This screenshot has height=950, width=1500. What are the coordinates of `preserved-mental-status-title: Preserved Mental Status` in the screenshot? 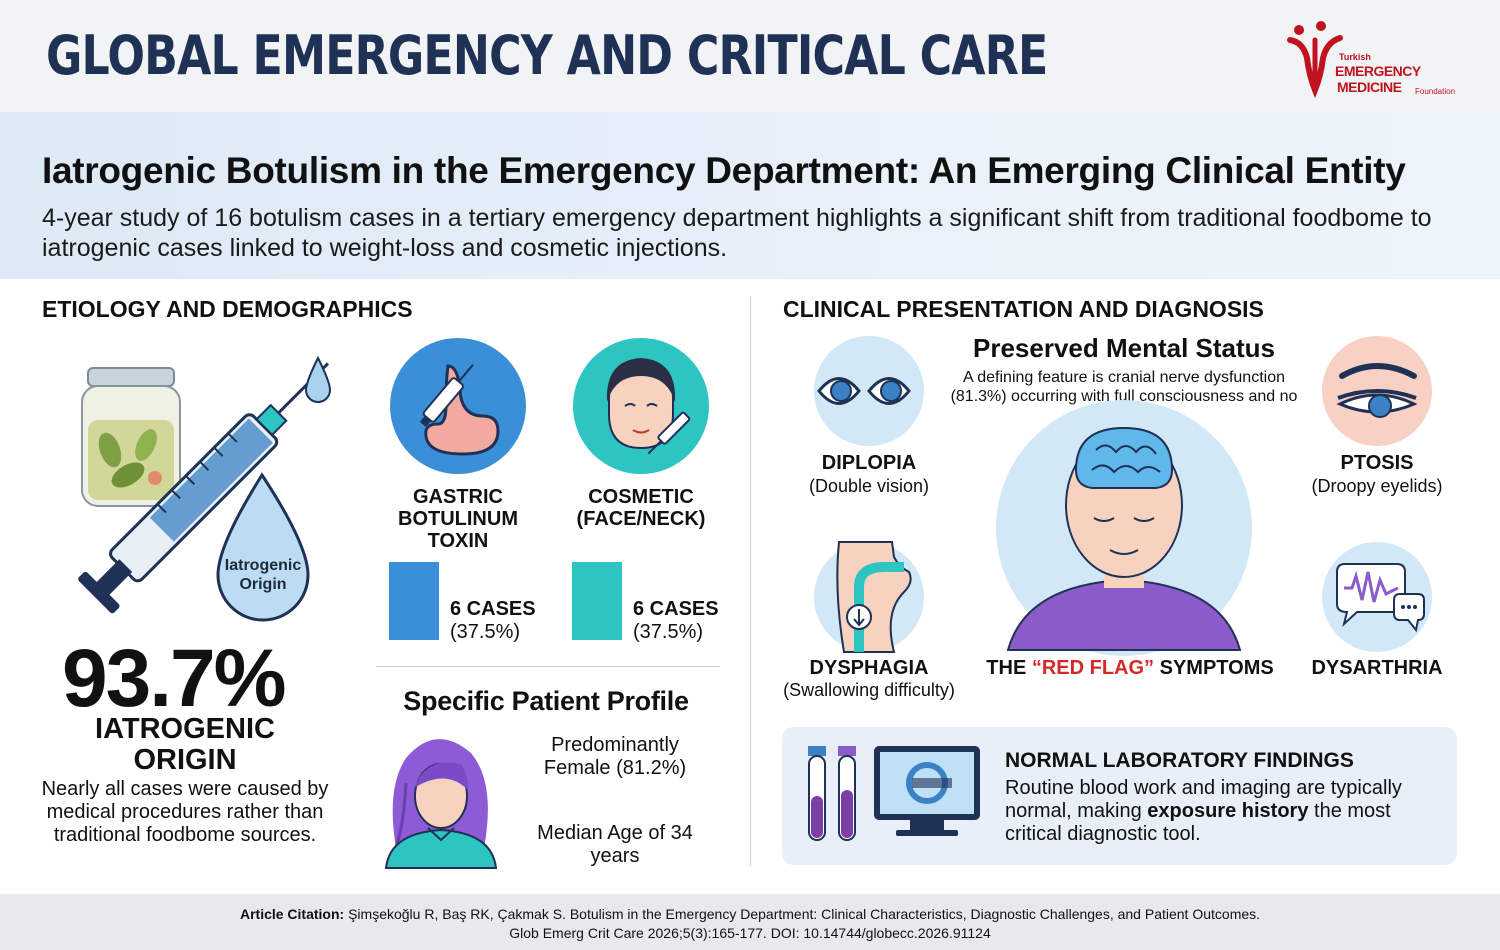 It's located at (1123, 348).